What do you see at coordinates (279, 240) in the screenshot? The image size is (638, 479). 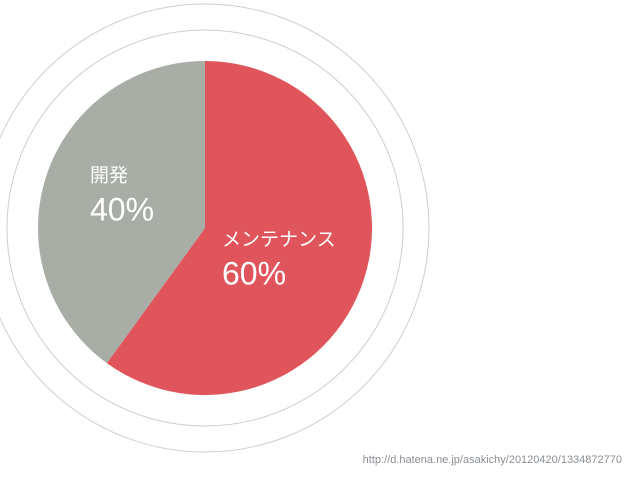 I see `category-label: メンテナンス` at bounding box center [279, 240].